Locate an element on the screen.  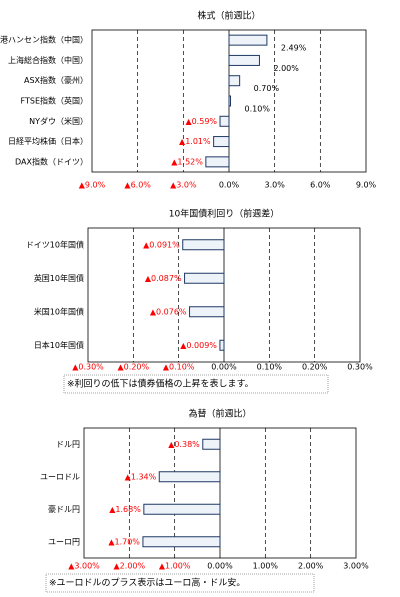
y-tick-label: 英国10年国債 is located at coordinates (59, 278).